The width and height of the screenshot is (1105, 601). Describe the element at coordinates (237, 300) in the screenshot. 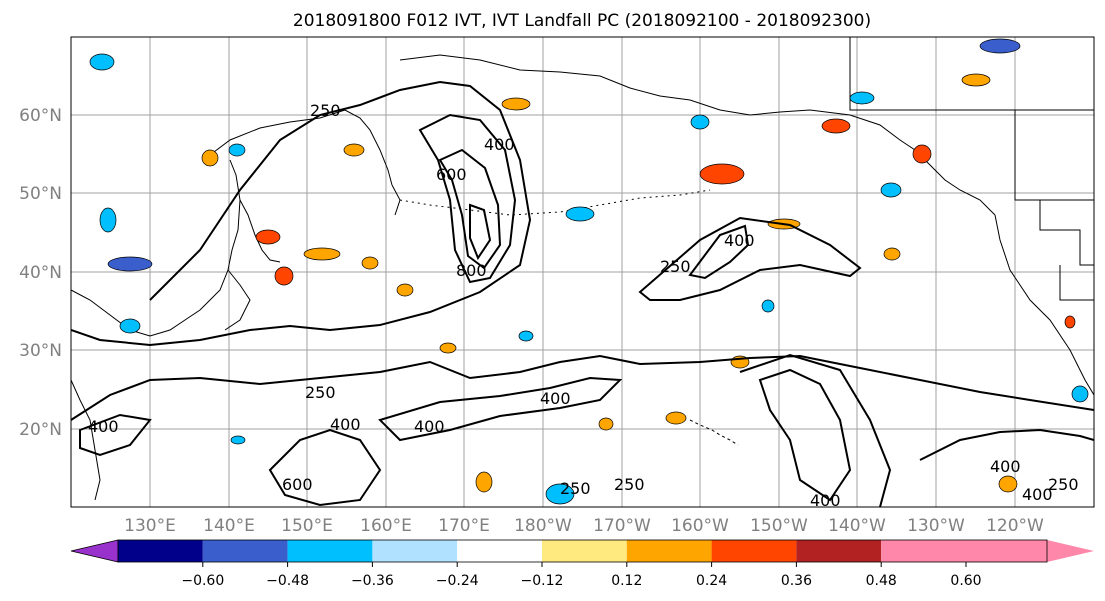

I see `korea-coast` at that location.